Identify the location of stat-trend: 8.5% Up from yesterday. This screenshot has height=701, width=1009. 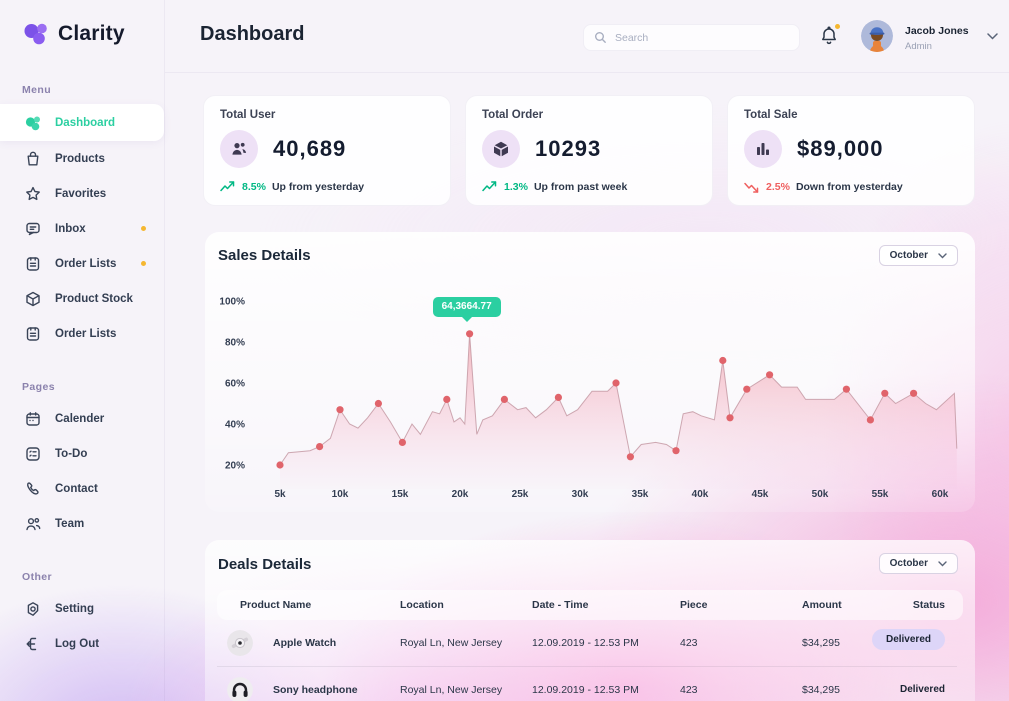
(327, 187).